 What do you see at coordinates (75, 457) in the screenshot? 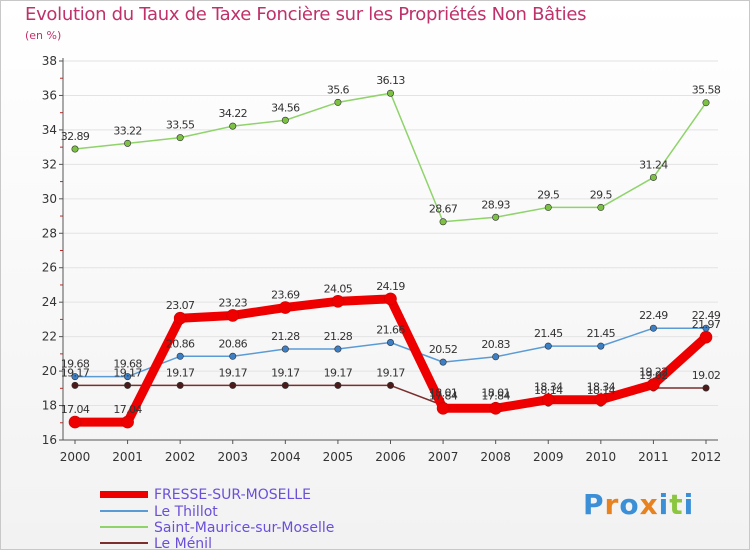
I see `x-tick-label: 2000` at bounding box center [75, 457].